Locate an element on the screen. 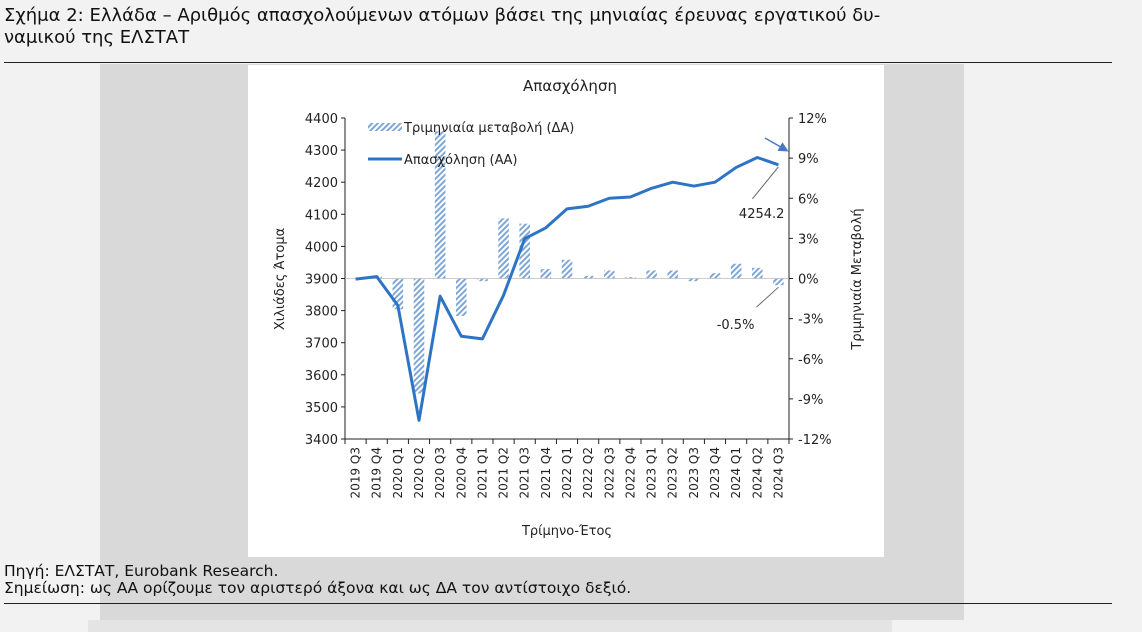 The image size is (1142, 632). legend: Τριμηνιαία μεταβολή (ΔΑ) Απασχόληση (ΑΑ) is located at coordinates (471, 144).